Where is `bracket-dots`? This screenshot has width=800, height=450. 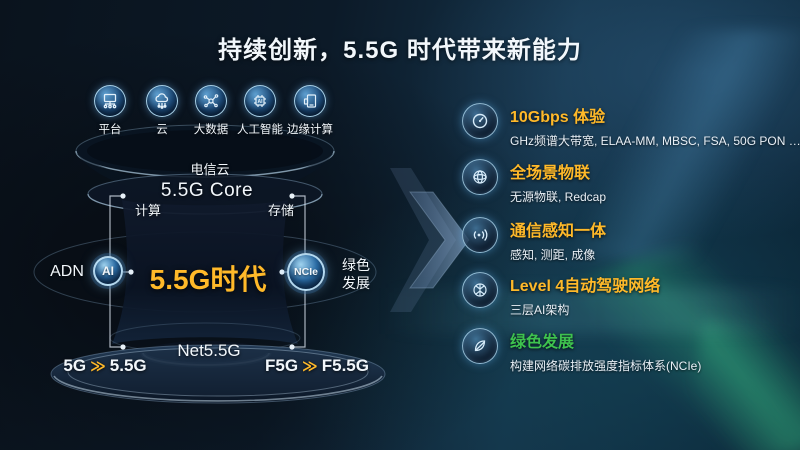 bracket-dots is located at coordinates (207, 271).